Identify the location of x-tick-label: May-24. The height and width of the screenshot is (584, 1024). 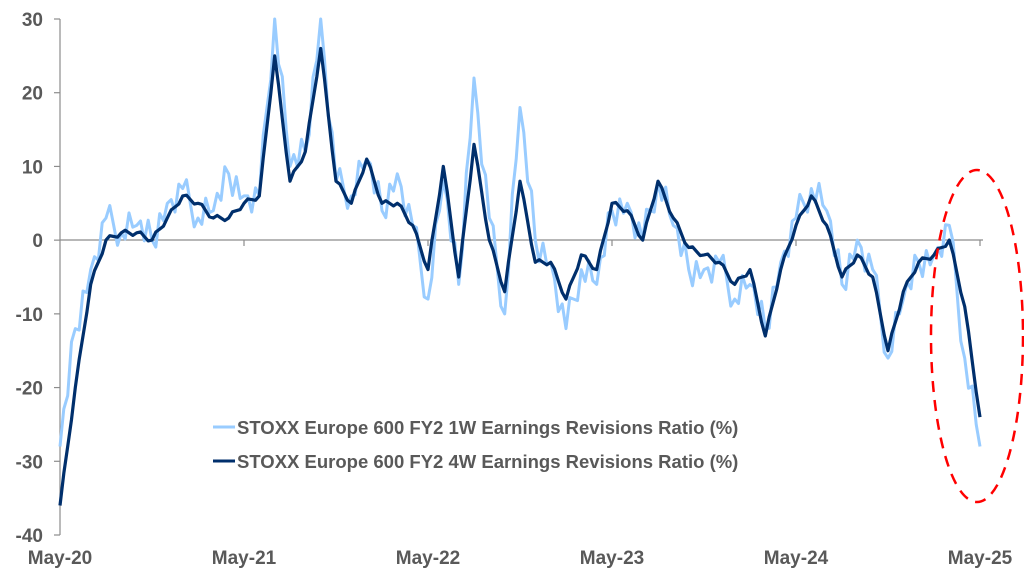
(796, 558).